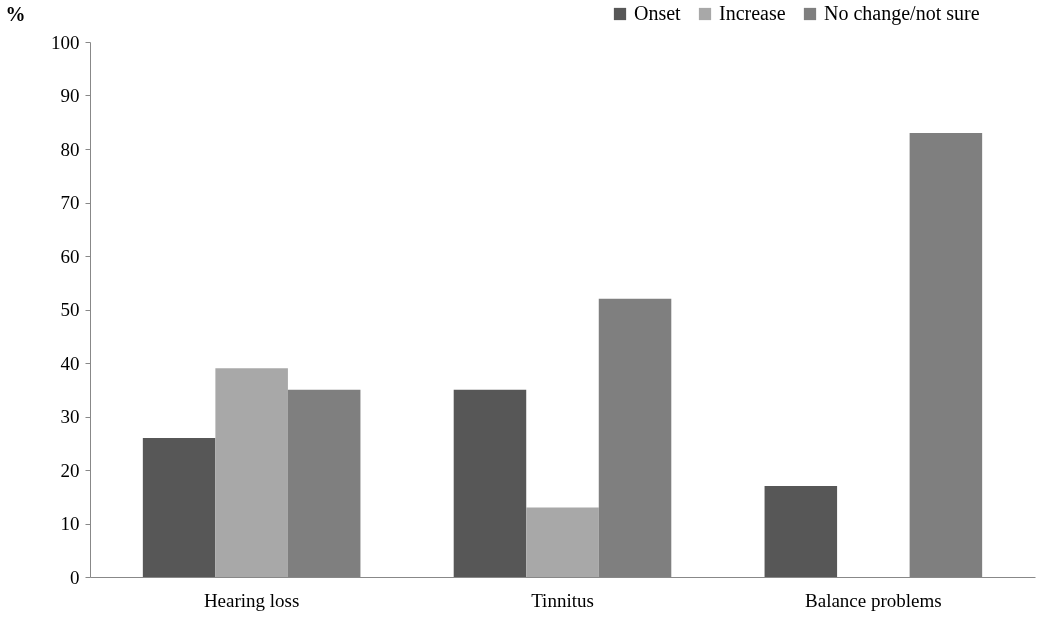 This screenshot has height=627, width=1053. I want to click on legend-label: Onset, so click(658, 13).